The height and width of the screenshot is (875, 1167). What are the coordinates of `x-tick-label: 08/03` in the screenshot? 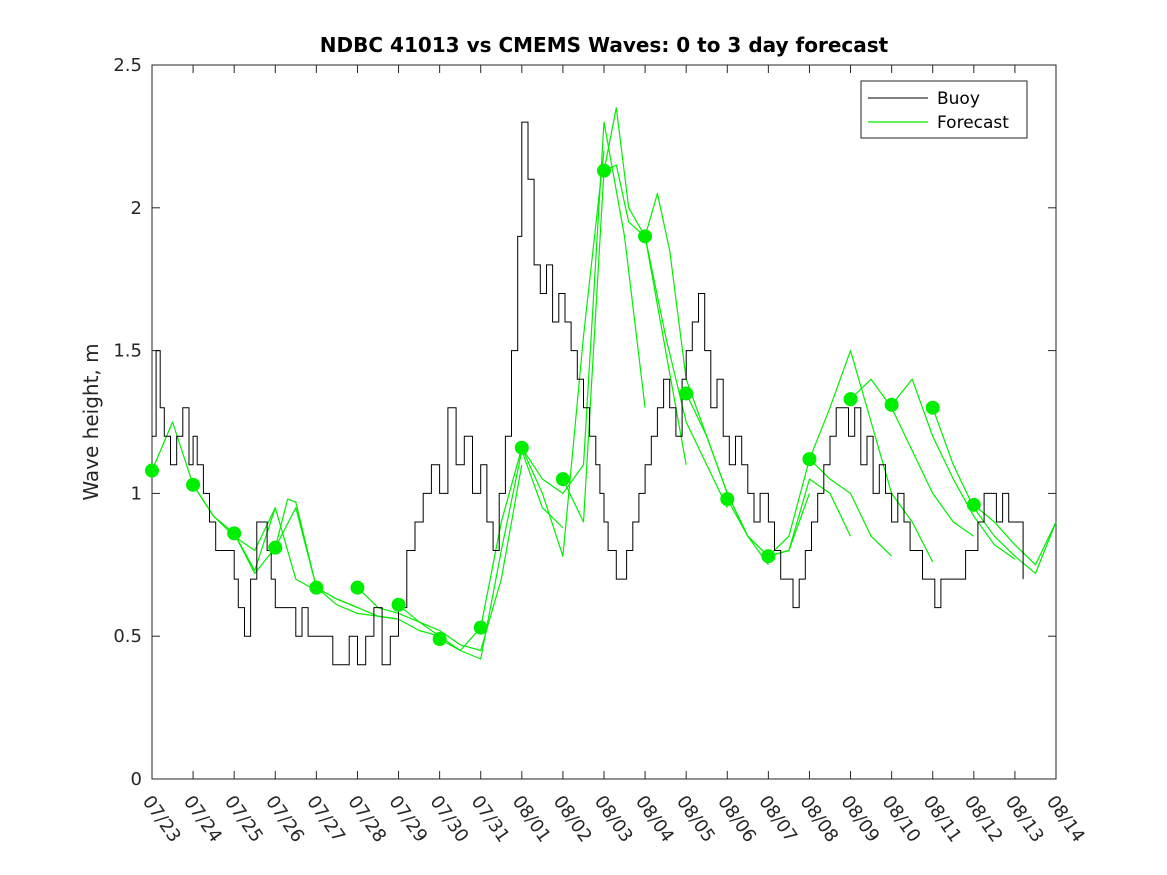 It's located at (613, 819).